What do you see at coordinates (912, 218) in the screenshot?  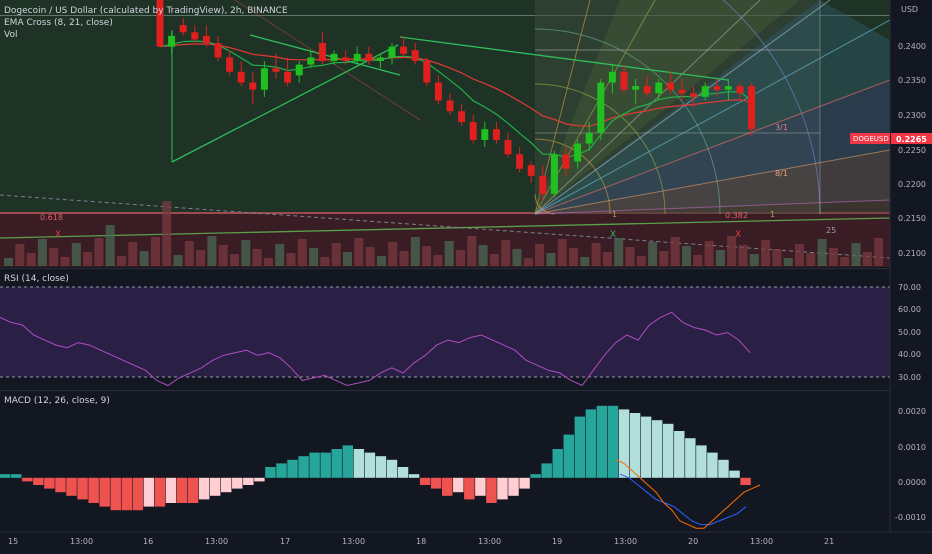 I see `price-tick: 0.2150` at bounding box center [912, 218].